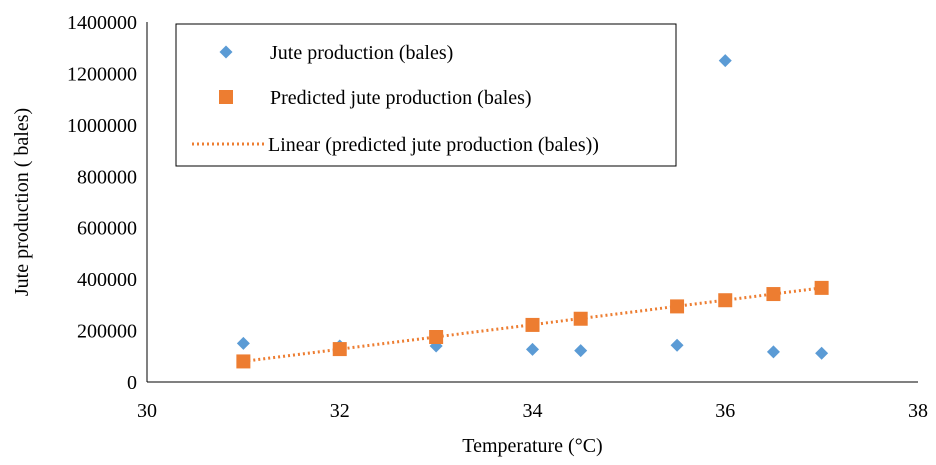 The image size is (936, 465). I want to click on series-predicted-jute-production, so click(532, 324).